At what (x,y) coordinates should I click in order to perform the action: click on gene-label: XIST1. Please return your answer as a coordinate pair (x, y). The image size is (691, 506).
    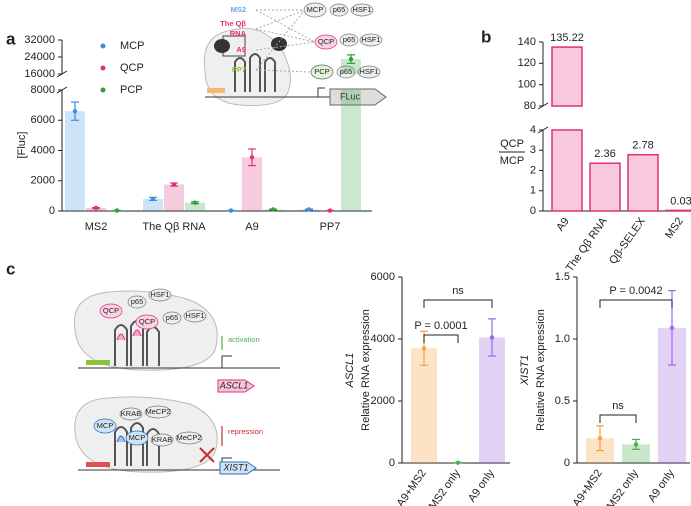
    Looking at the image, I should click on (235, 467).